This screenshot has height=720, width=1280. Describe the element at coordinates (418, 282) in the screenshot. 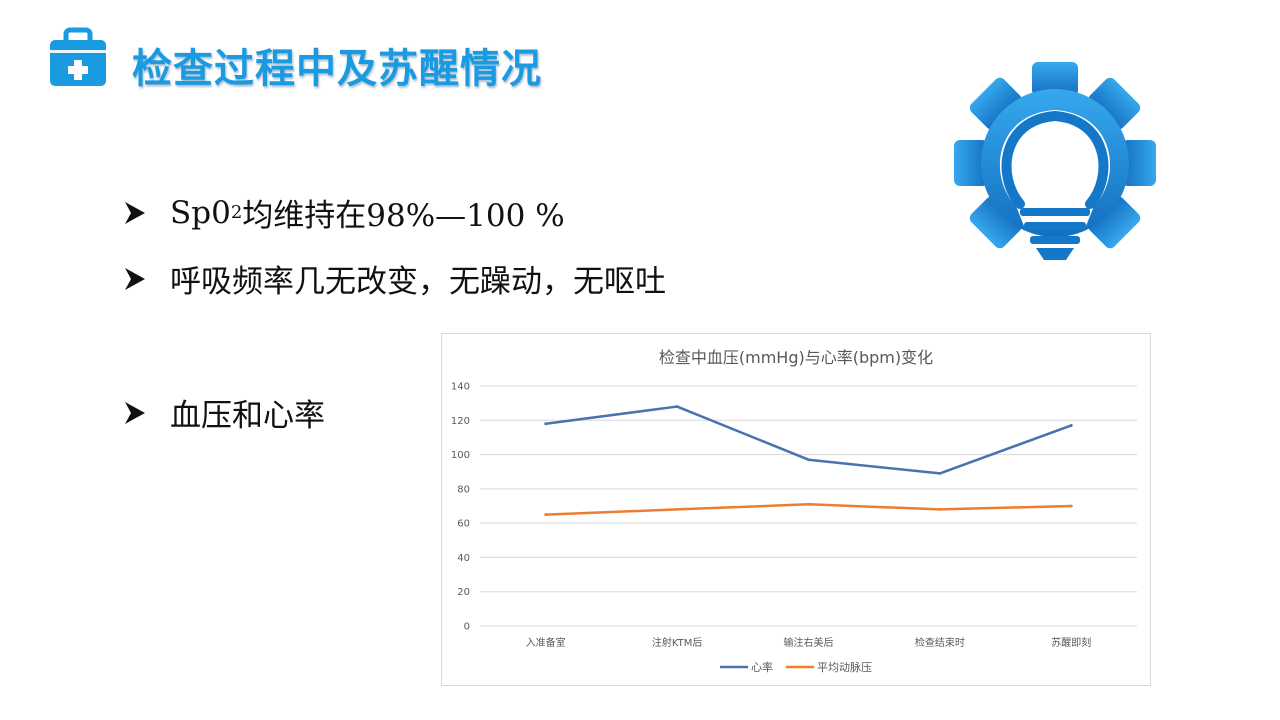

I see `bullet-respiration-text: 呼吸频率几无改变，无躁动，无呕吐` at that location.